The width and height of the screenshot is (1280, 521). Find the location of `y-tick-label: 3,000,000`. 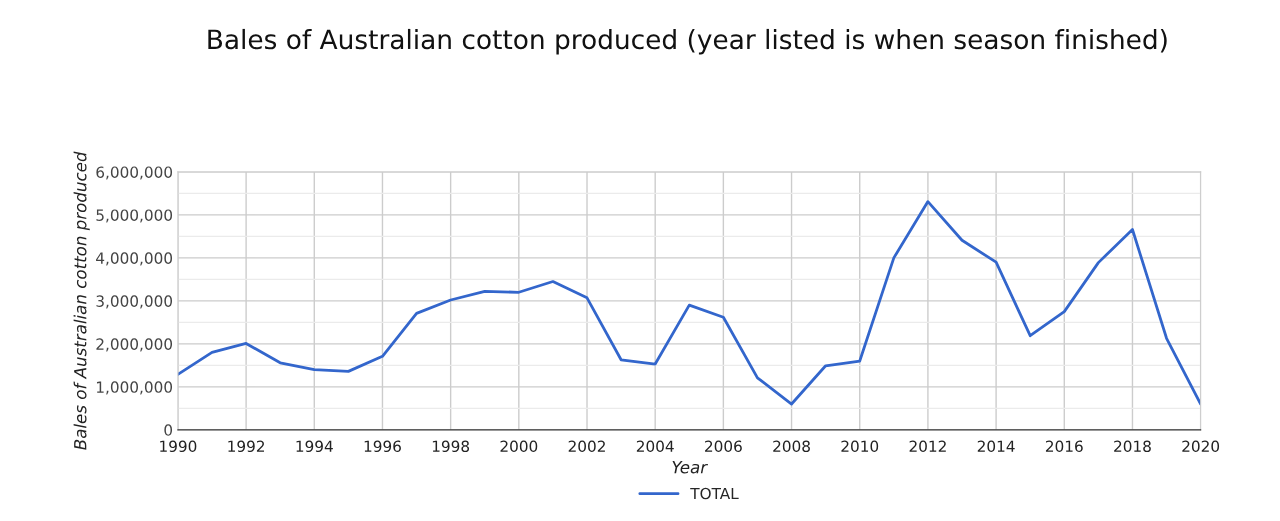

y-tick-label: 3,000,000 is located at coordinates (134, 302).